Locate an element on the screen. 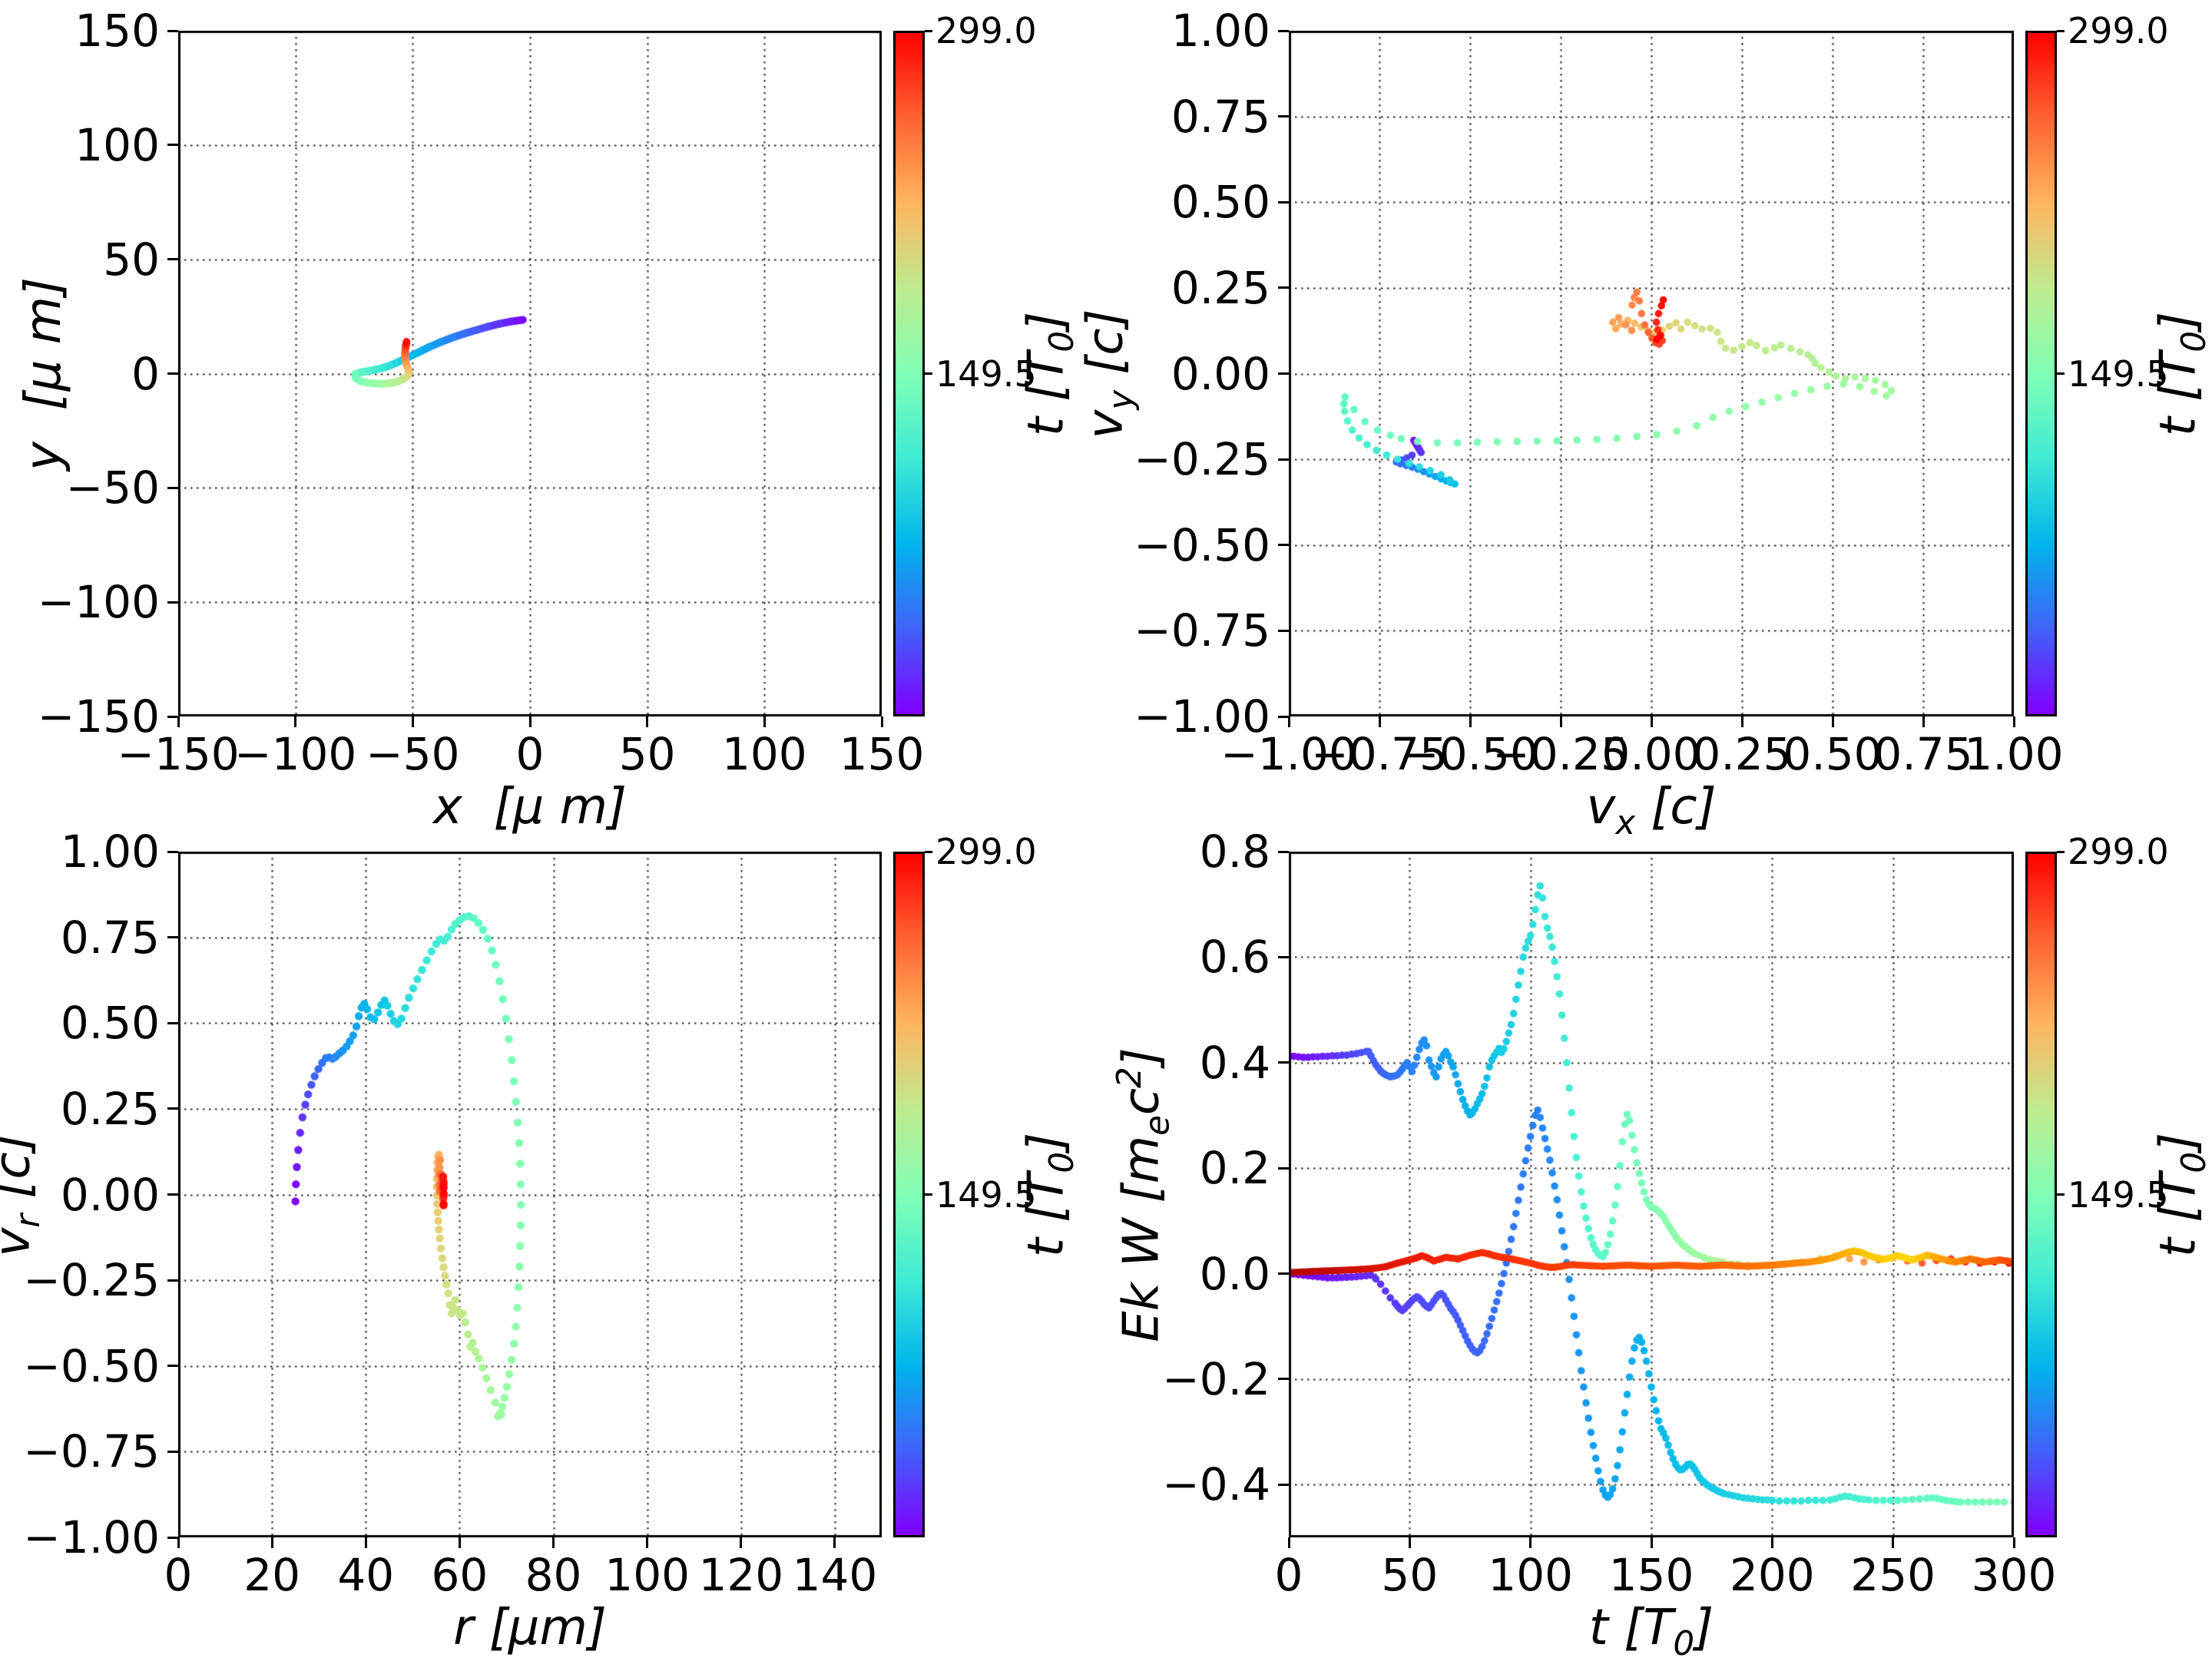  energy-vs-time-colorbar is located at coordinates (2041, 1194).